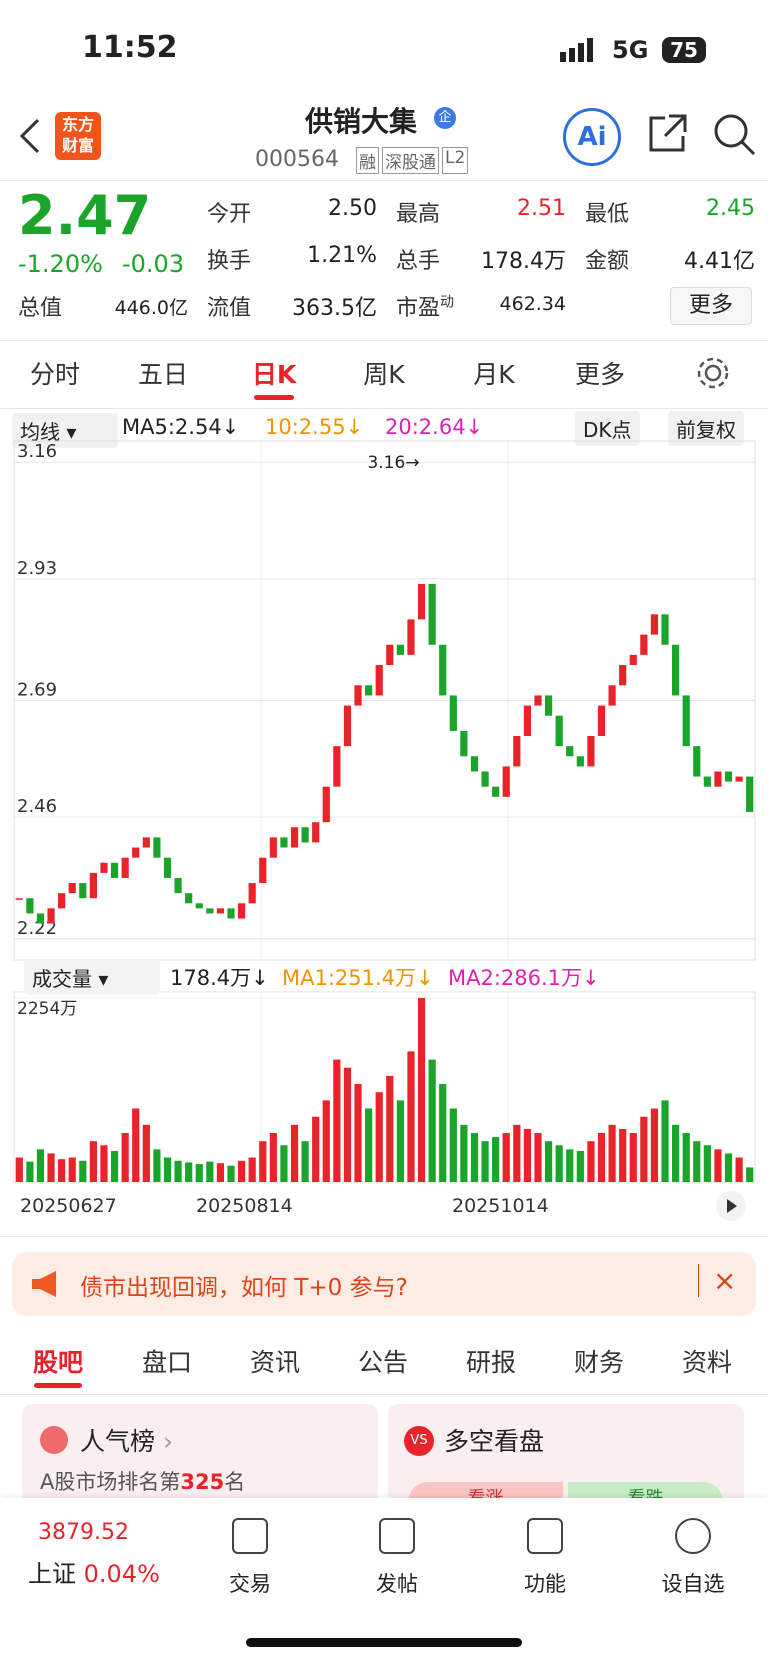 The width and height of the screenshot is (768, 1663). Describe the element at coordinates (384, 374) in the screenshot. I see `period-tab: 周K` at that location.